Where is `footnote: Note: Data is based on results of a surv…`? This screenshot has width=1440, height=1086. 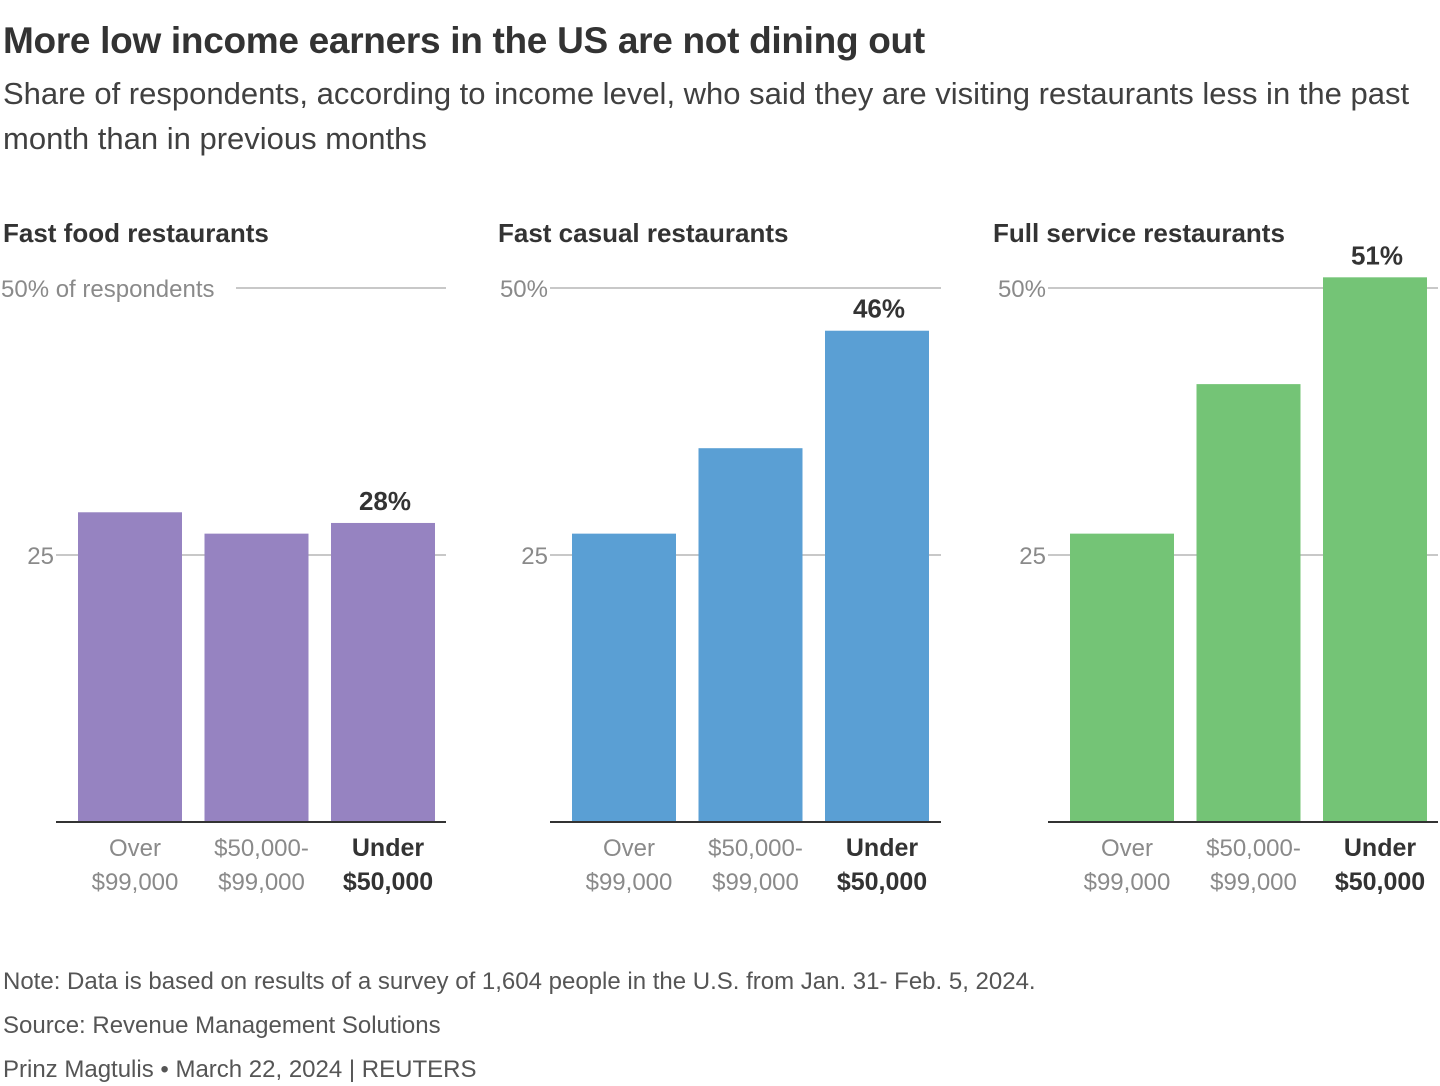 footnote: Note: Data is based on results of a surv… is located at coordinates (519, 981).